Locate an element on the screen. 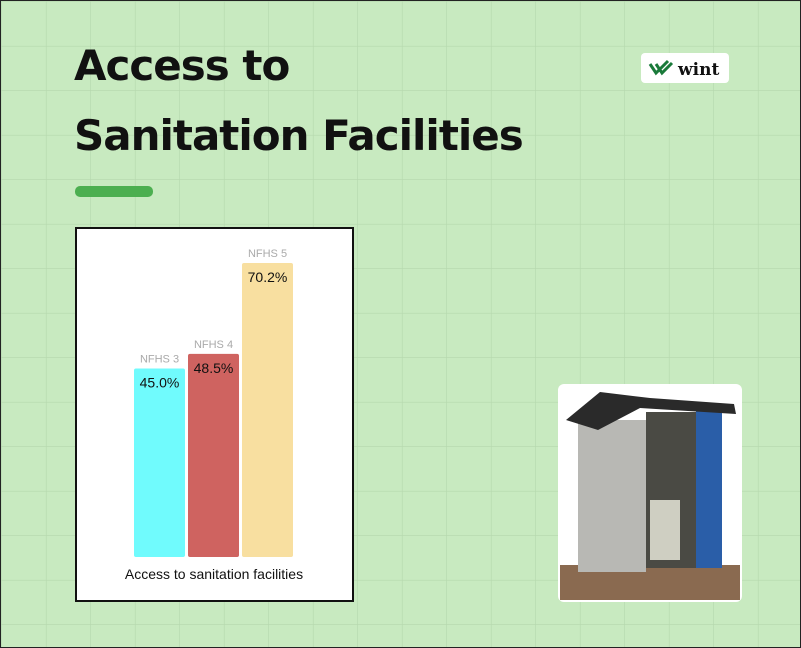 This screenshot has width=801, height=648. toilet-illustration is located at coordinates (650, 493).